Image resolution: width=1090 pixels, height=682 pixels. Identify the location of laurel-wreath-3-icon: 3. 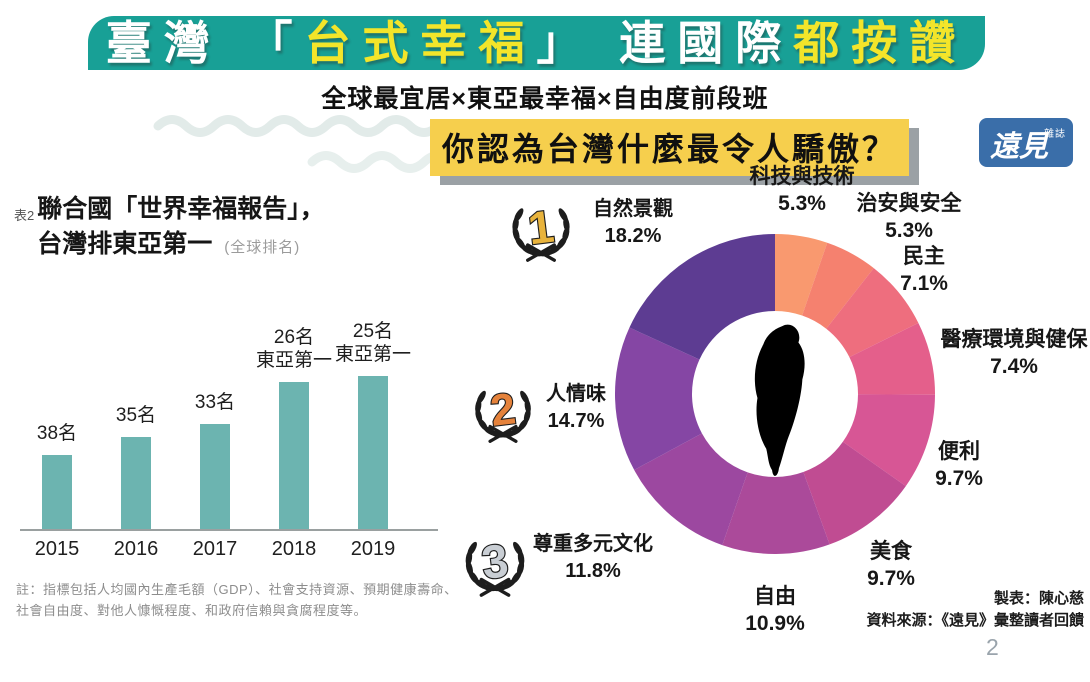
(495, 562).